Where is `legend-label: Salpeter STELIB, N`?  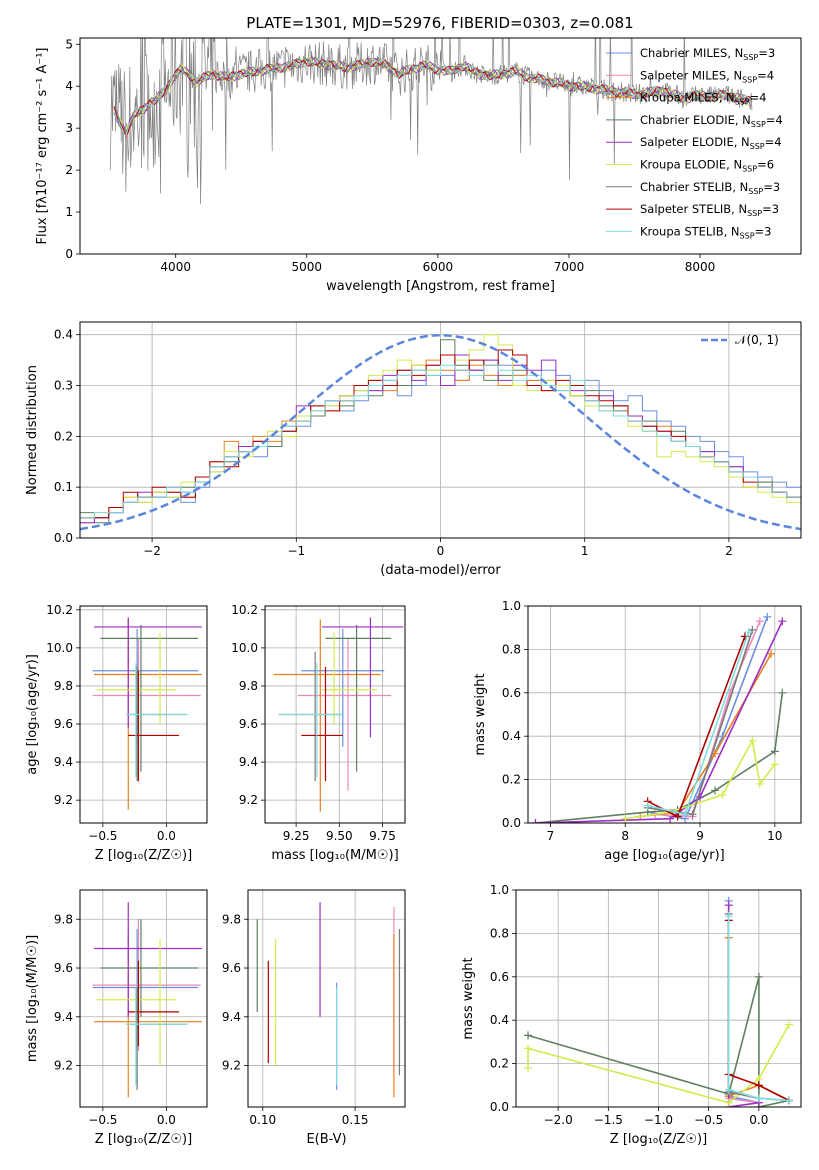
legend-label: Salpeter STELIB, N is located at coordinates (693, 209).